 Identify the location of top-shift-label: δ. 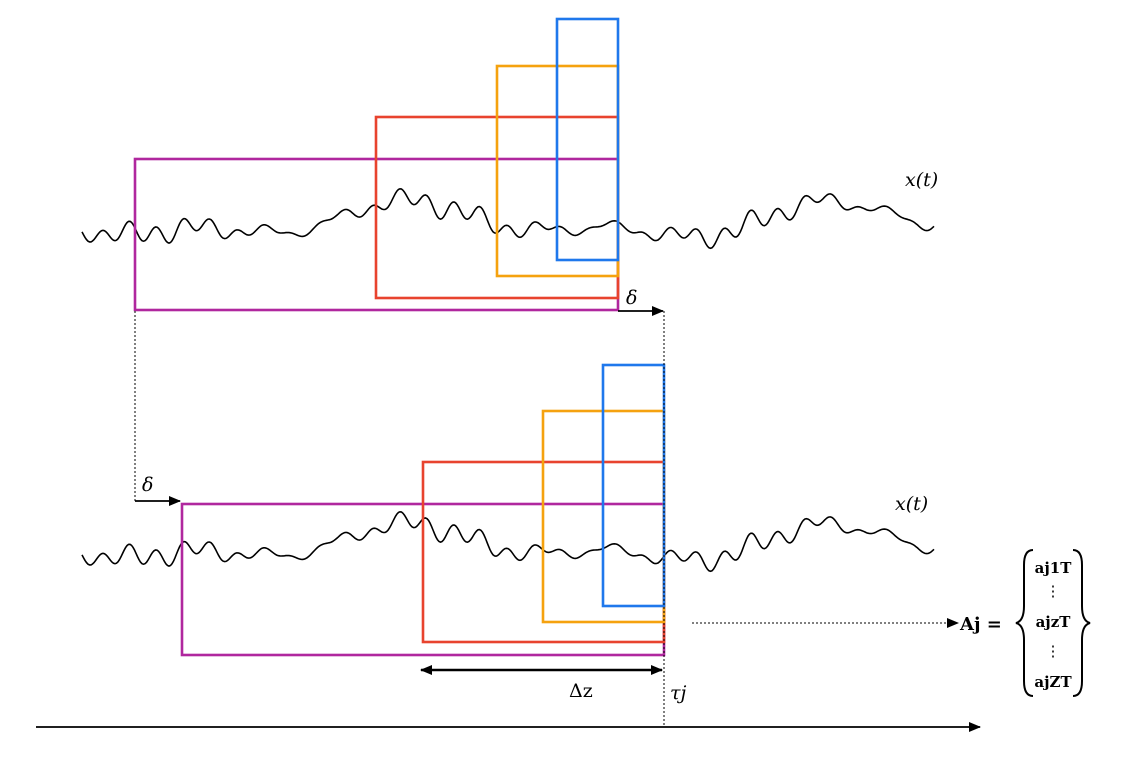
(631, 298).